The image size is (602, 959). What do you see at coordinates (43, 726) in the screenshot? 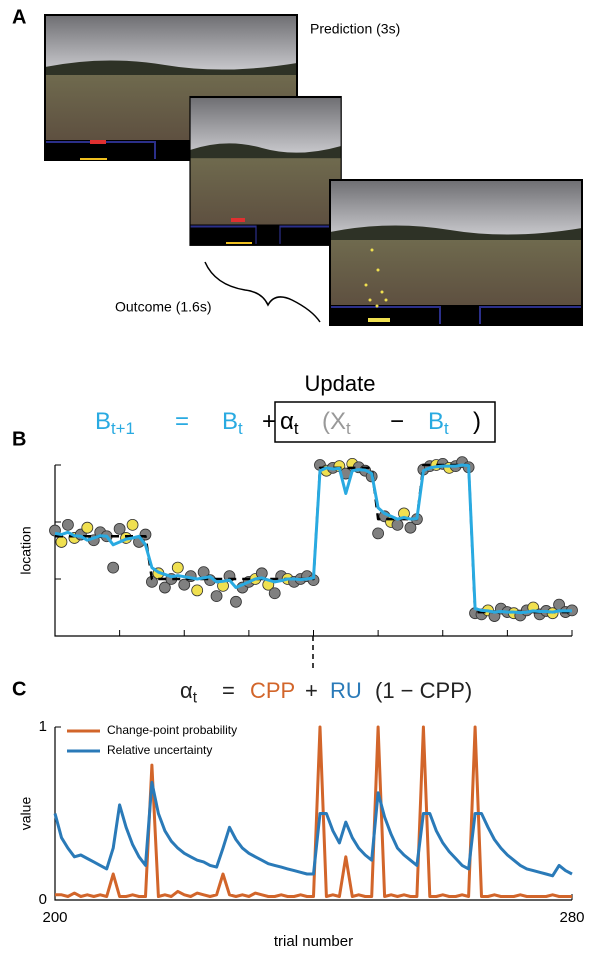
I see `y-tick-label: 1` at bounding box center [43, 726].